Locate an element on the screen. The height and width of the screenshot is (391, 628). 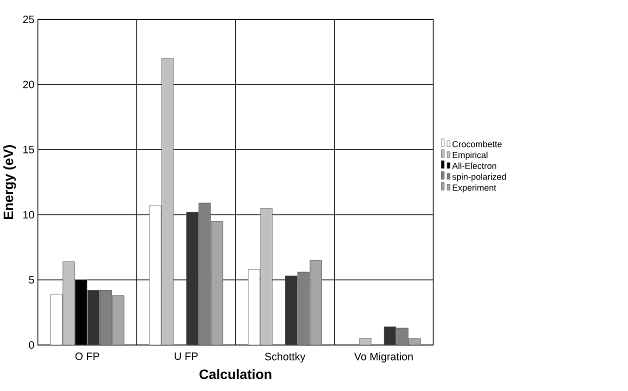
legend-label: Experiment is located at coordinates (474, 188).